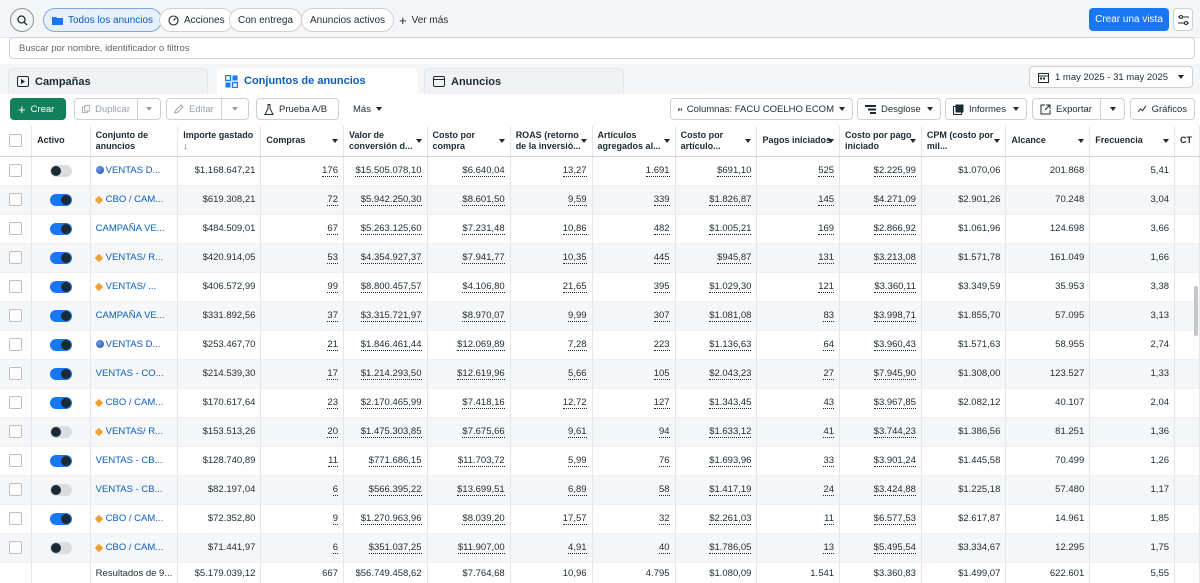 This screenshot has width=1200, height=583. I want to click on column-header-cost-per-checkout: Costo por pago iniciado, so click(880, 141).